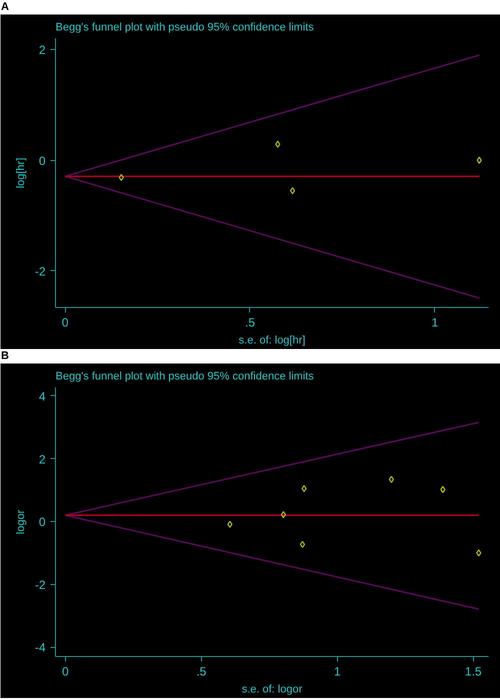  What do you see at coordinates (5, 356) in the screenshot?
I see `text: B` at bounding box center [5, 356].